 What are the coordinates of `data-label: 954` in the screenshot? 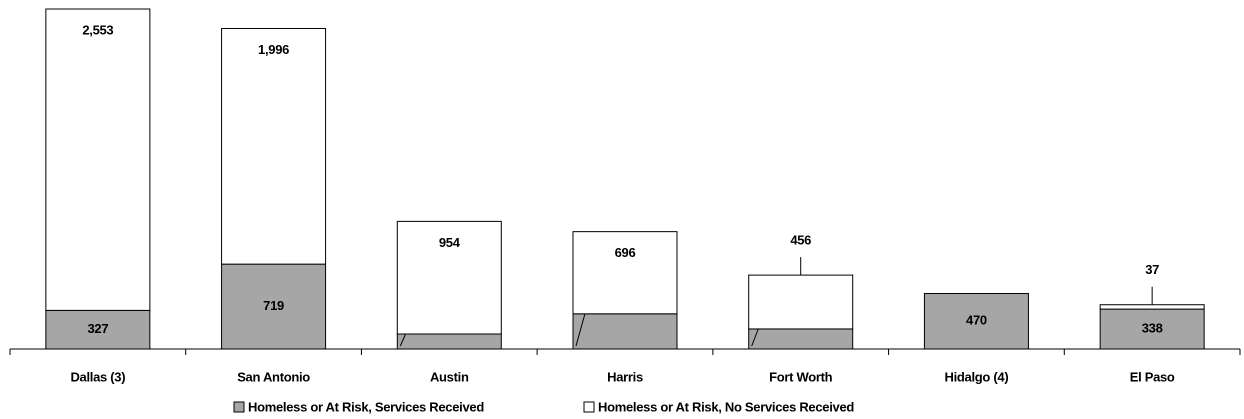 It's located at (450, 242).